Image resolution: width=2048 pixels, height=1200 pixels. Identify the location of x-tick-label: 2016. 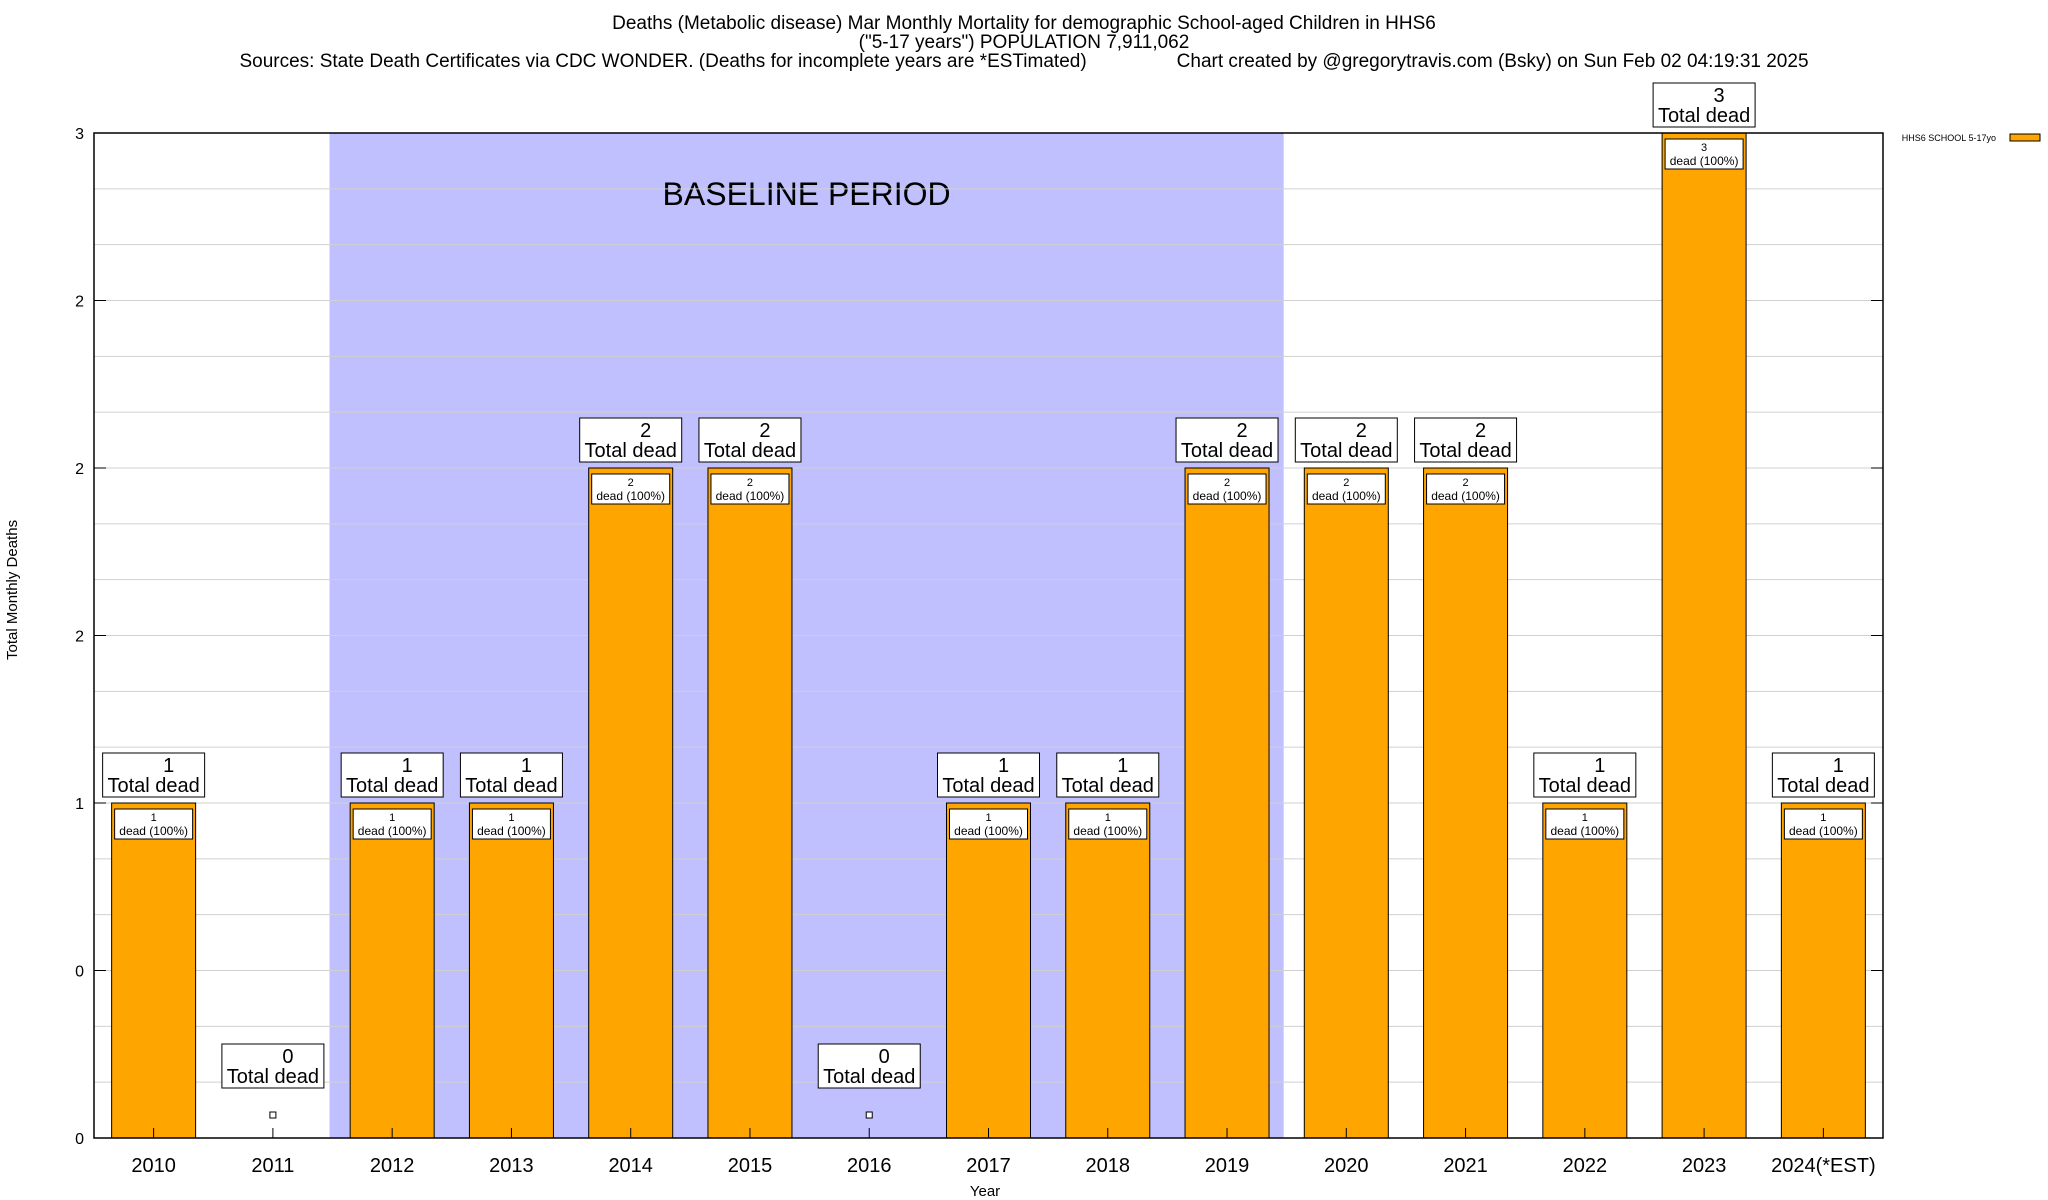
(869, 1166).